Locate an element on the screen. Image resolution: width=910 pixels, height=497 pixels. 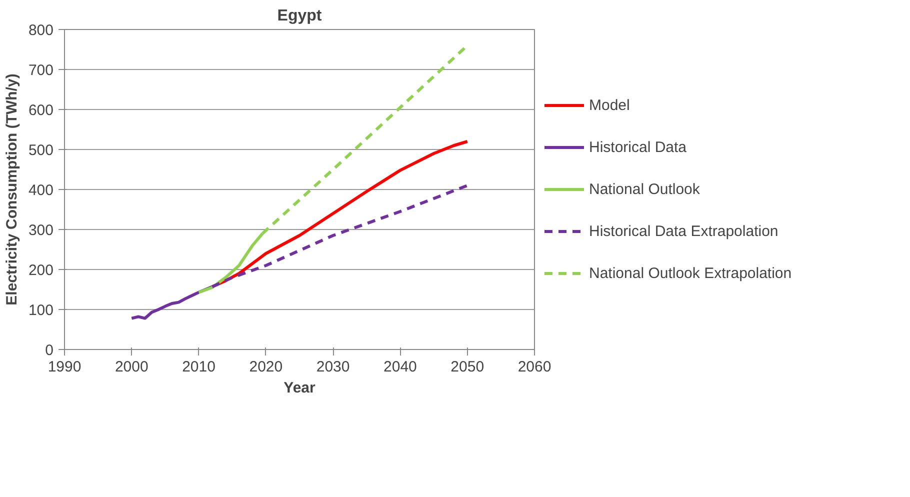
chart-title: Egypt is located at coordinates (299, 16).